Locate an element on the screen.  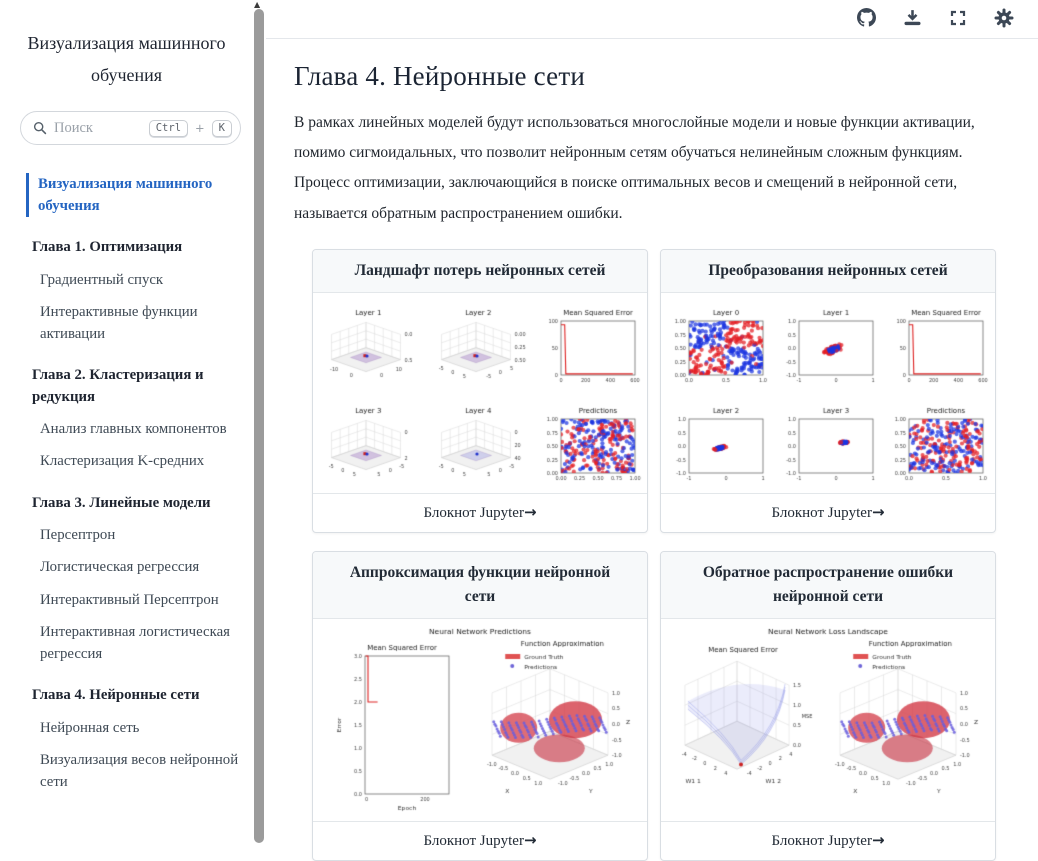
kbd-ctrl: Ctrl is located at coordinates (168, 128).